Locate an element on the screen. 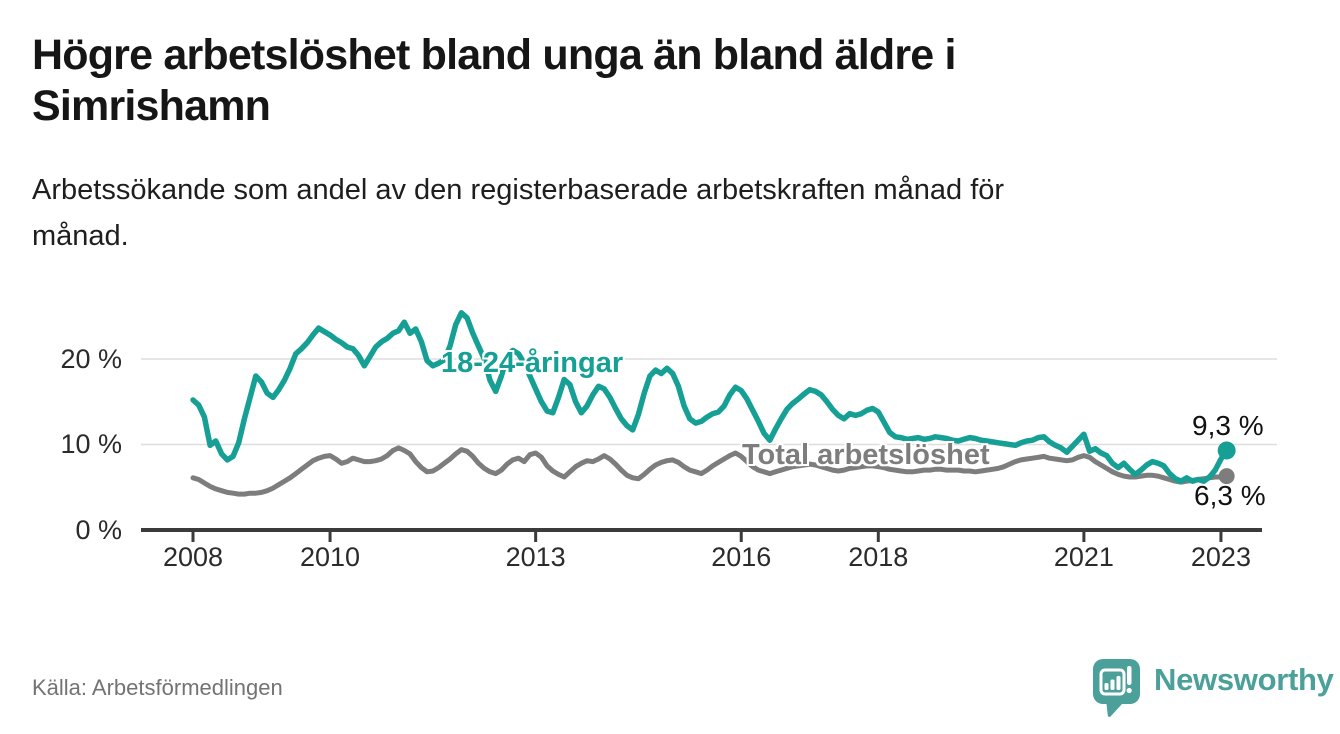 The image size is (1340, 734). newsworthy-logo: Newsworthy is located at coordinates (1213, 688).